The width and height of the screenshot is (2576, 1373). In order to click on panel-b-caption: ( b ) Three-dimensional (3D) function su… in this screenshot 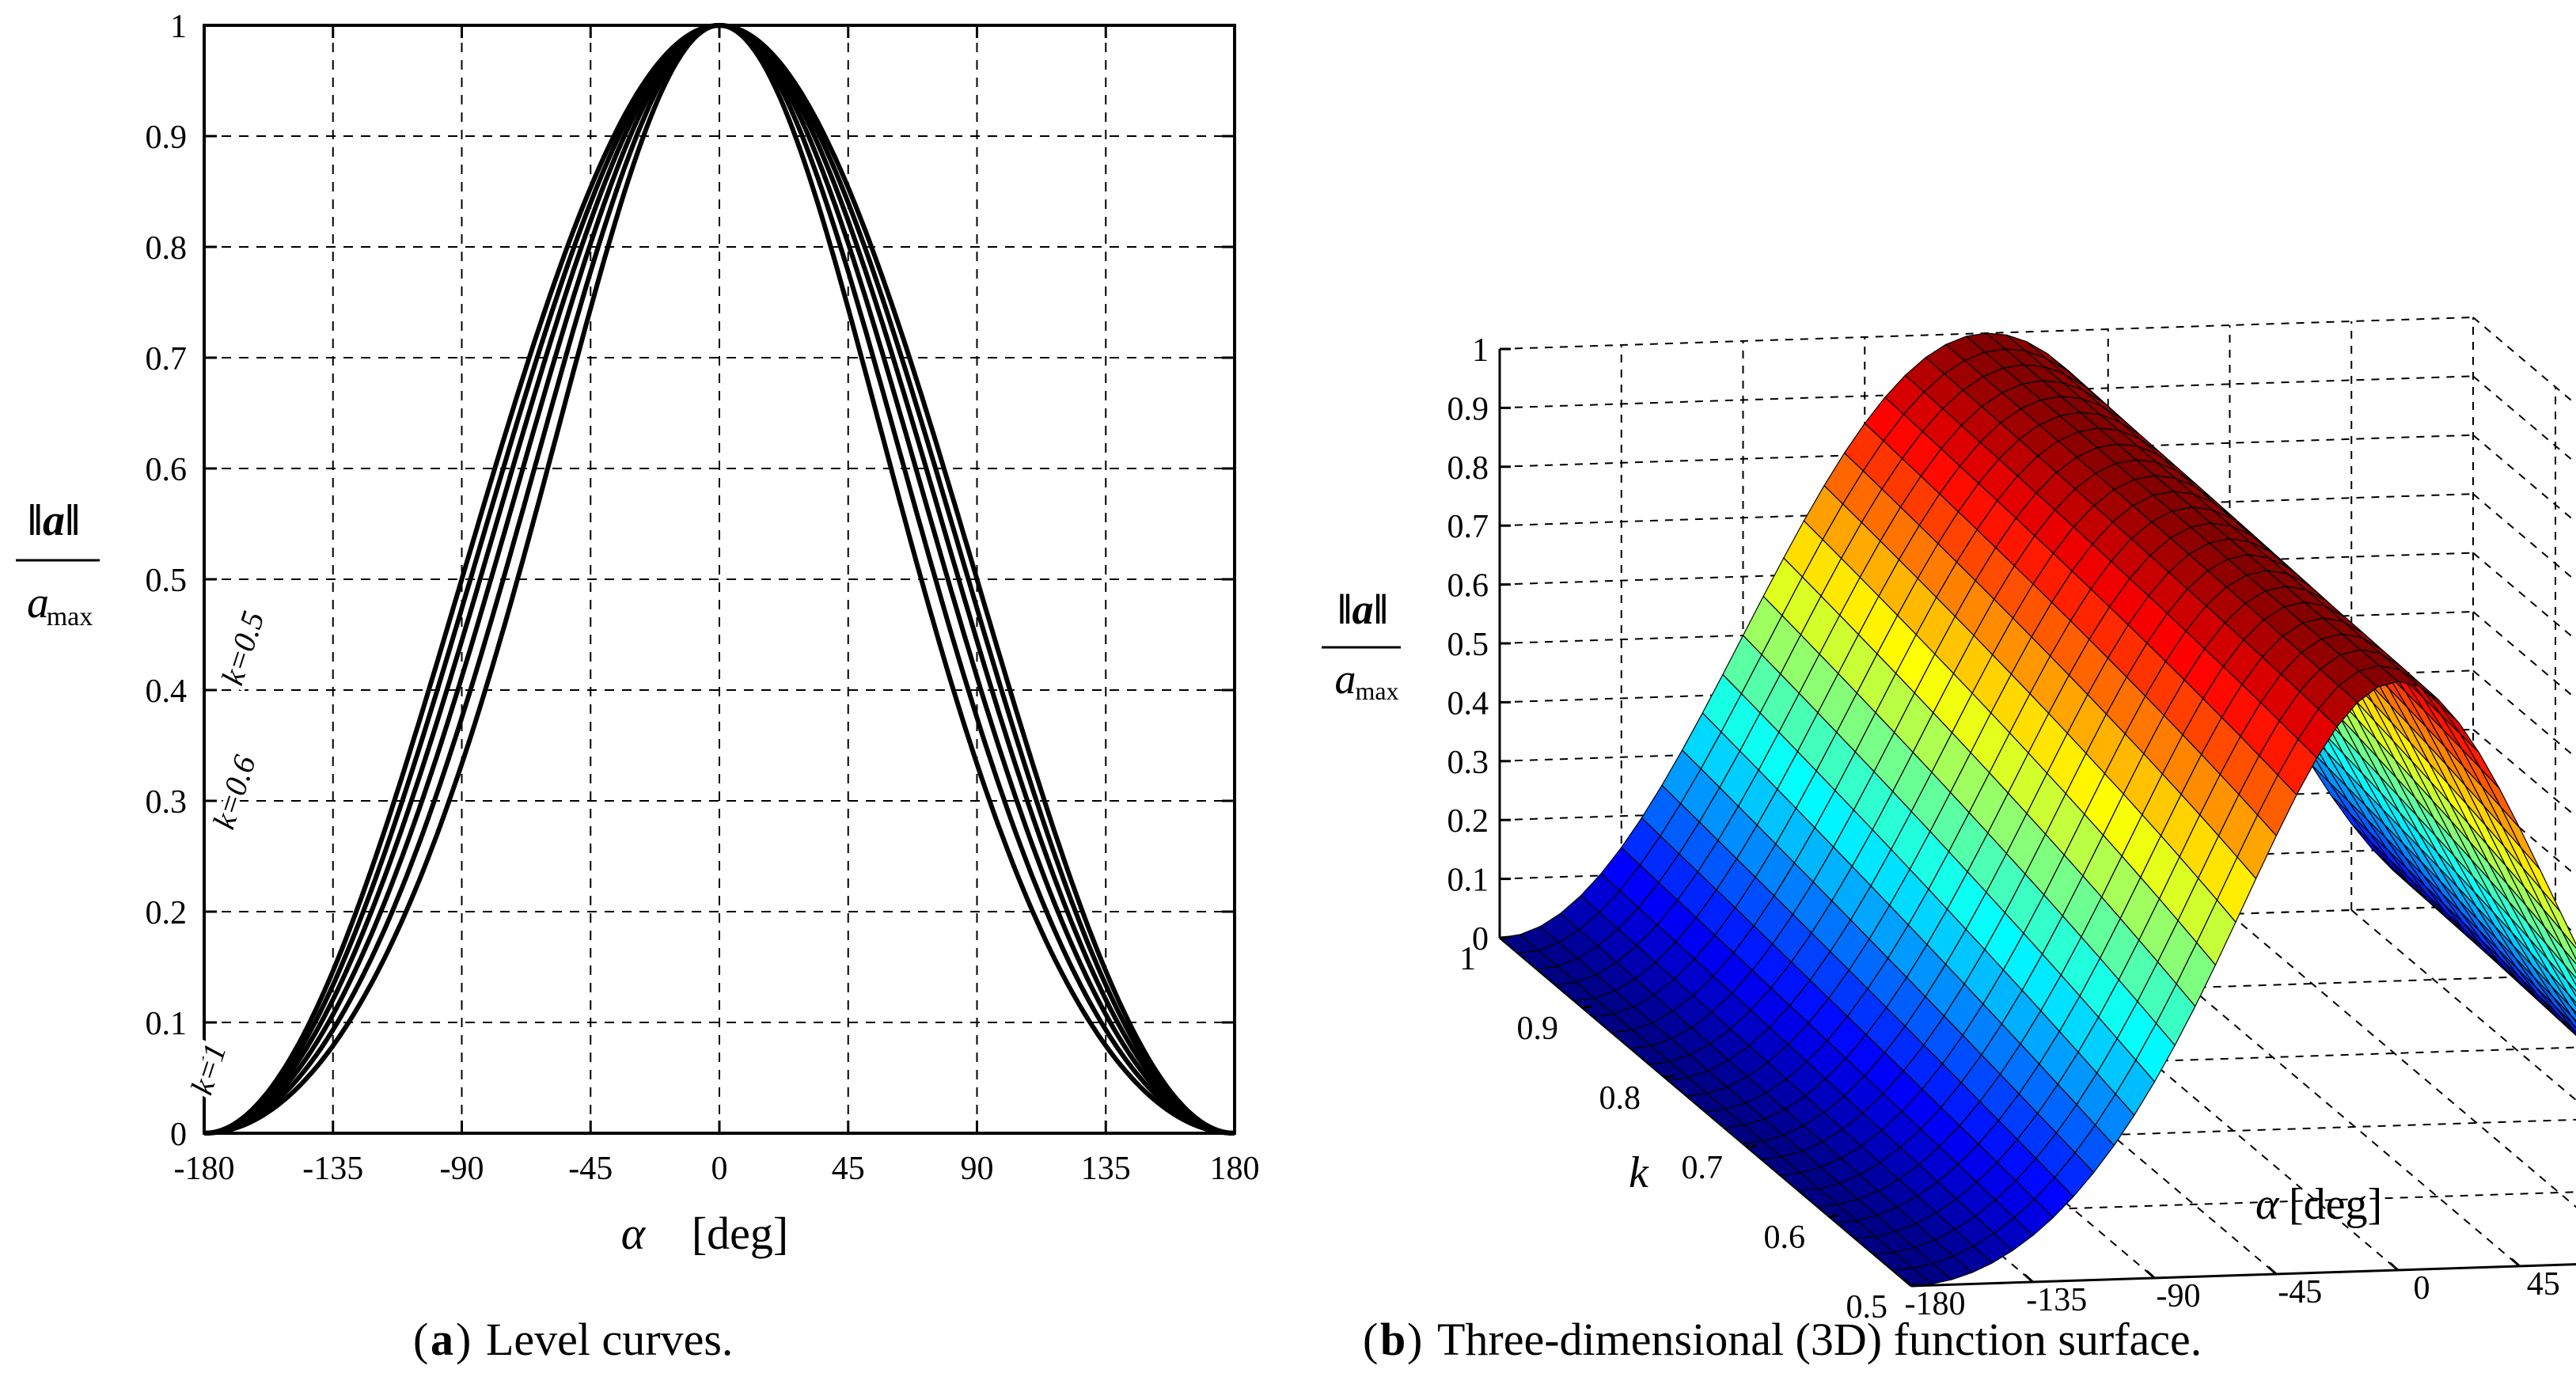, I will do `click(1782, 1339)`.